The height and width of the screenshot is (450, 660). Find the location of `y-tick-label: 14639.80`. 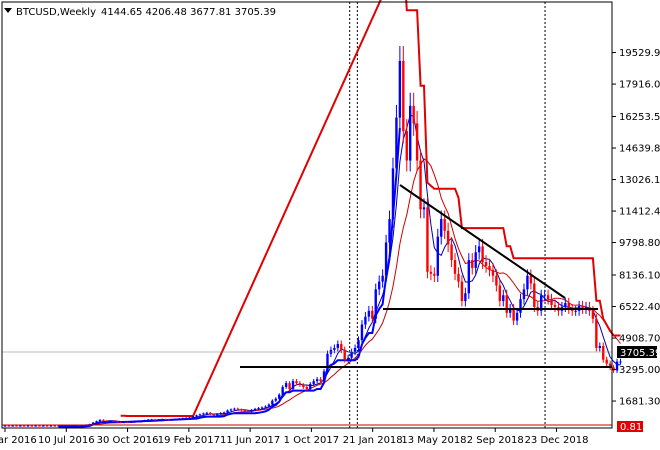

y-tick-label: 14639.80 is located at coordinates (639, 149).